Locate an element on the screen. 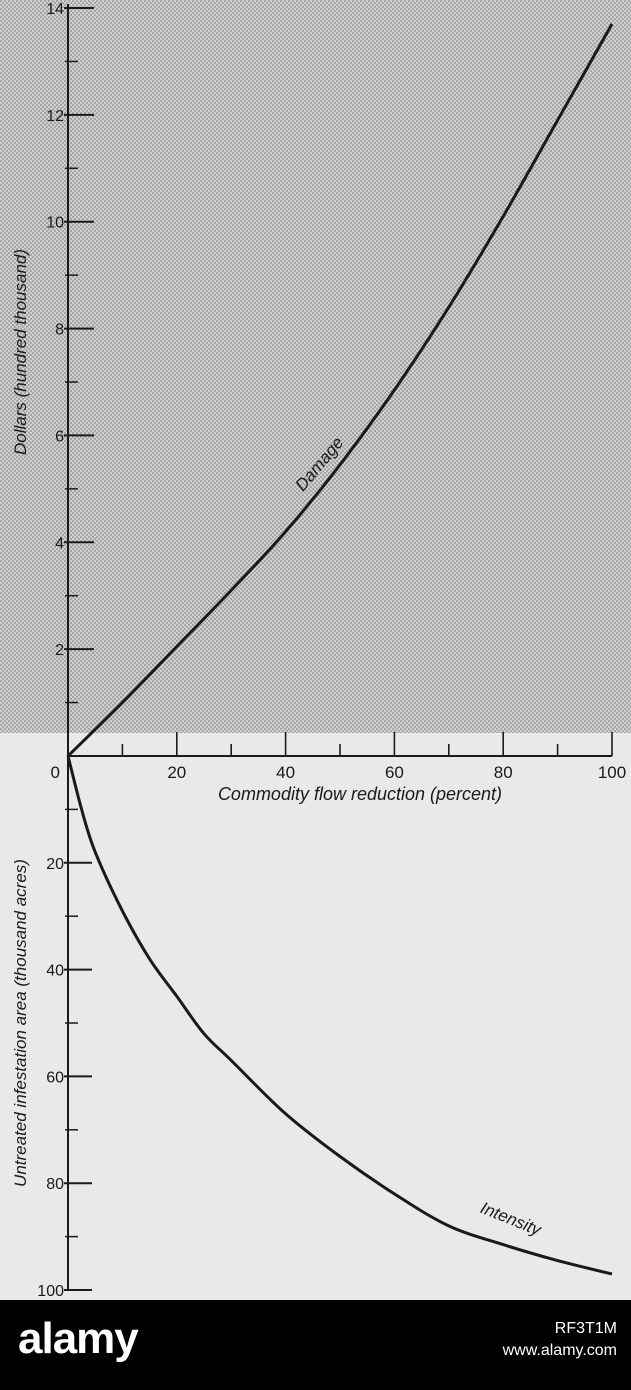 Image resolution: width=631 pixels, height=1390 pixels. footer-image-id: RF3T1M is located at coordinates (585, 1328).